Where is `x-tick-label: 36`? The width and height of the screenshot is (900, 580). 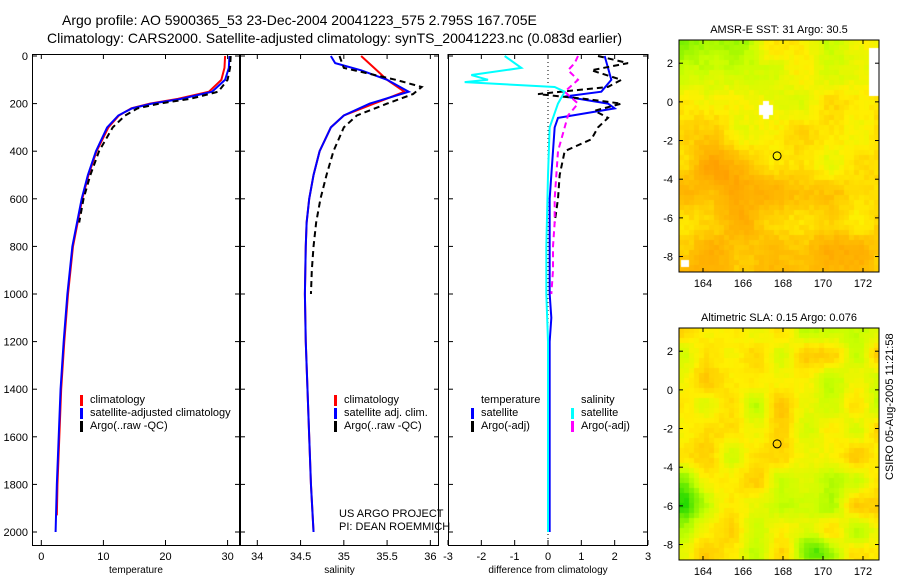 x-tick-label: 36 is located at coordinates (430, 557).